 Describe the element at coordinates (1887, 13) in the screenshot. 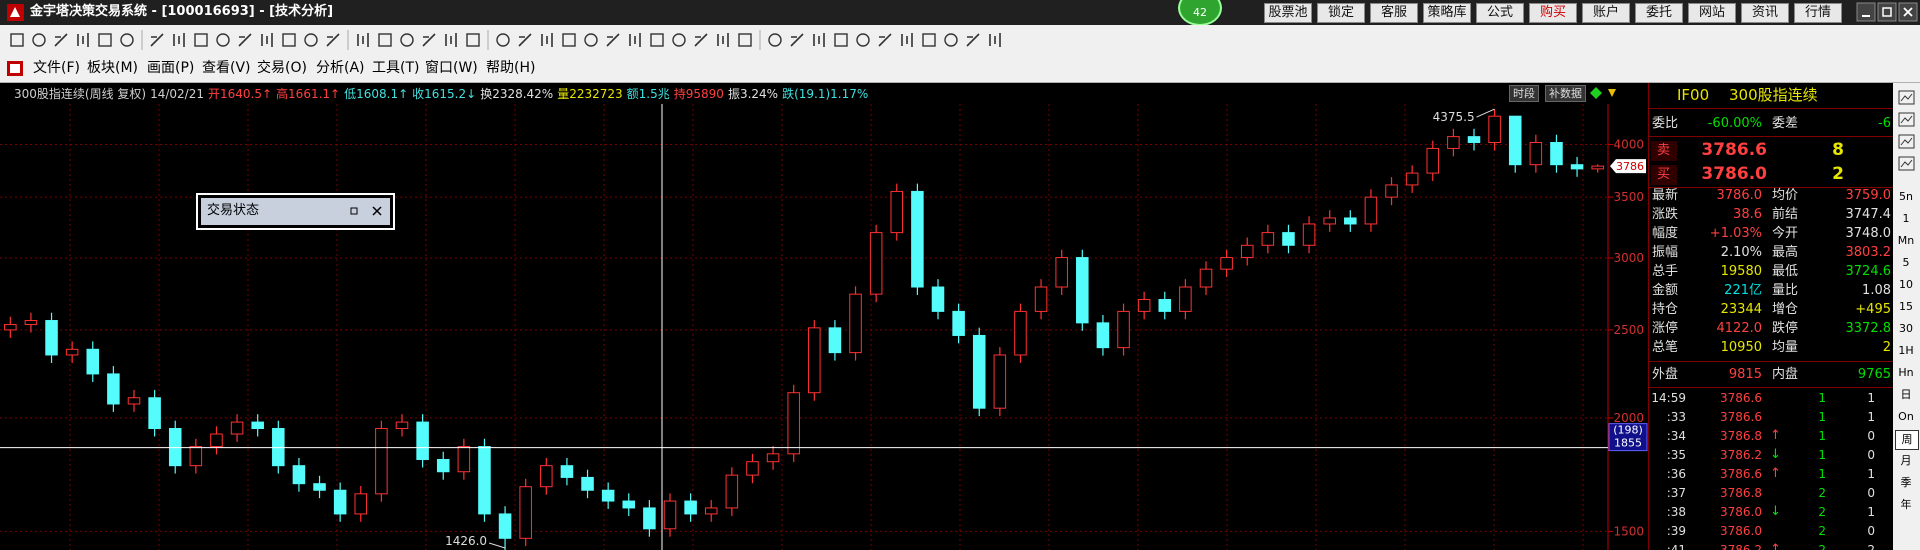

I see `window-controls` at that location.